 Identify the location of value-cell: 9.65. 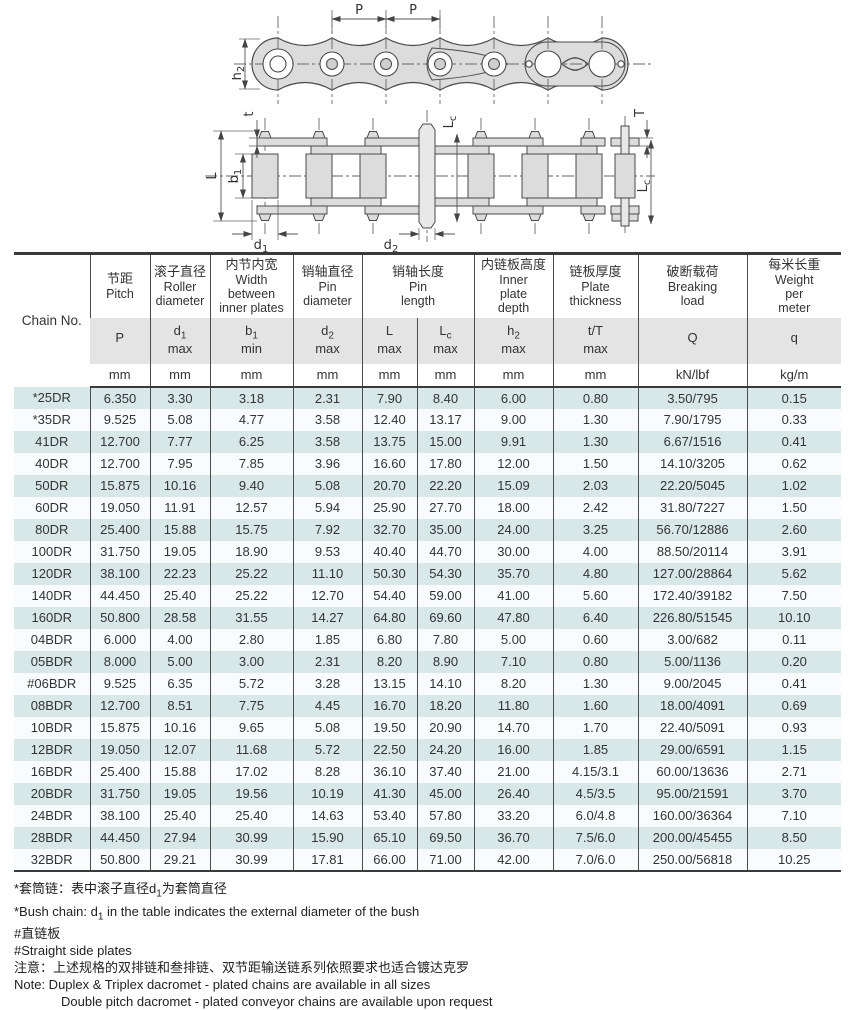
(251, 727).